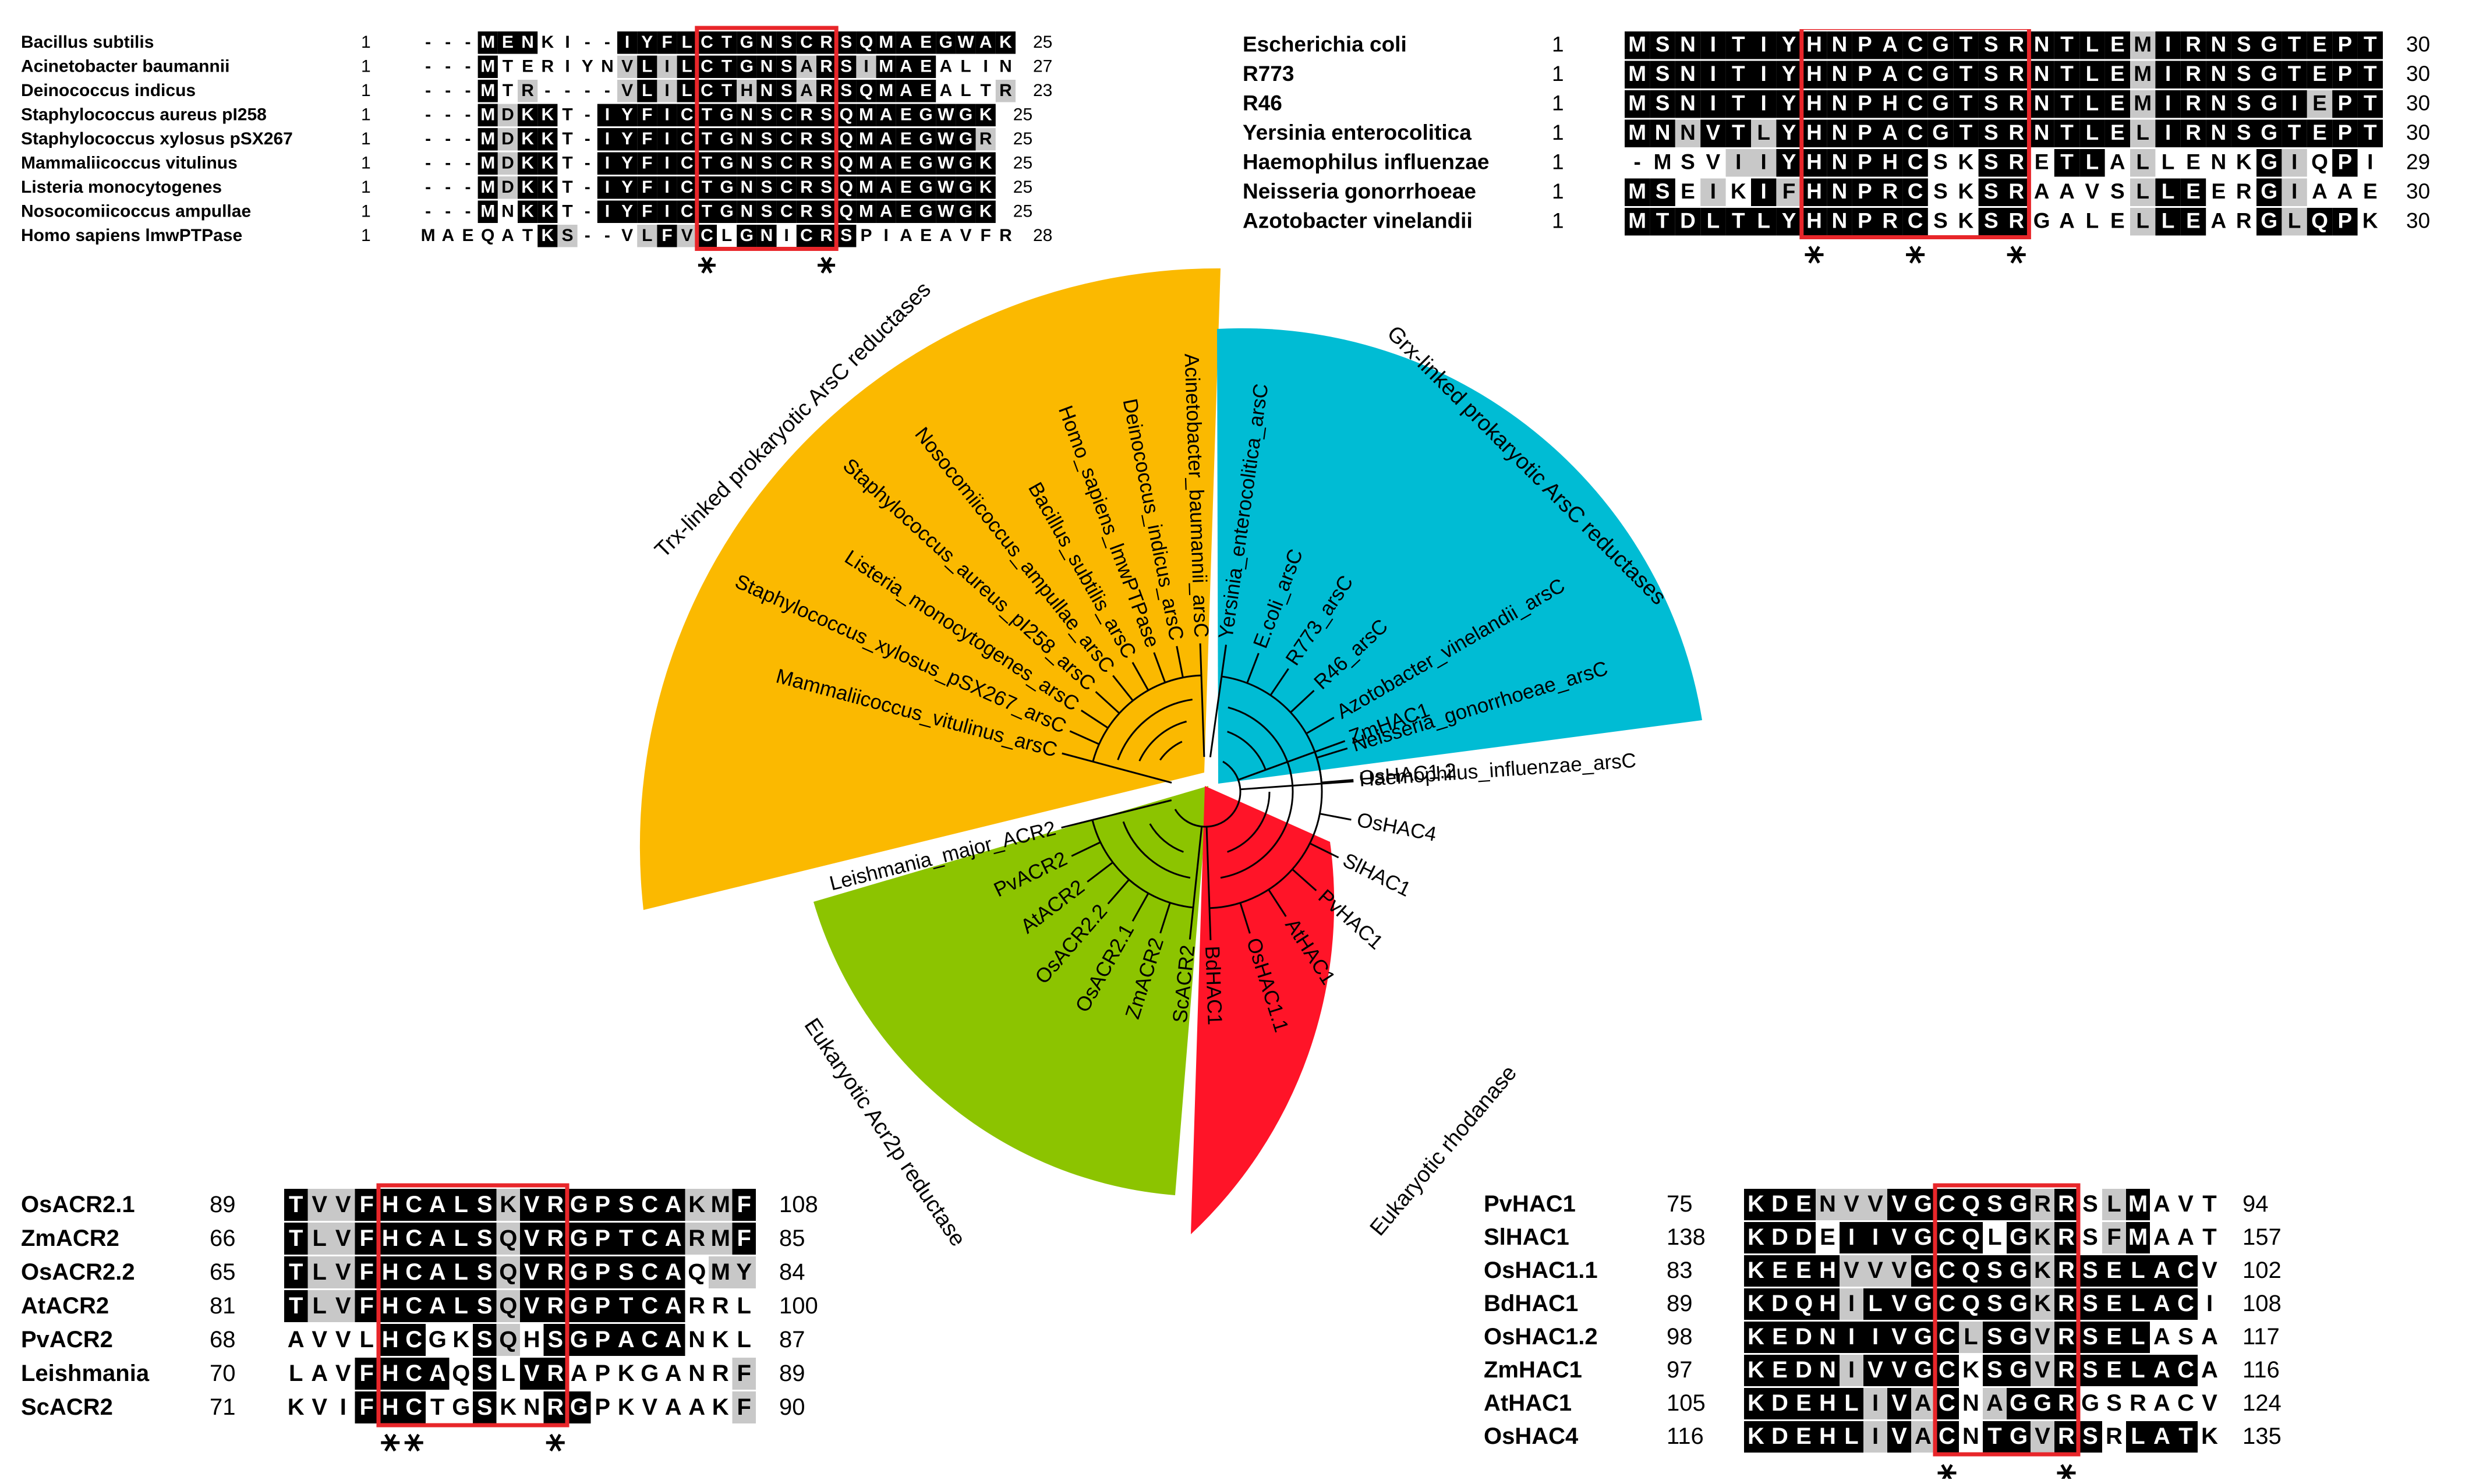 This screenshot has height=1484, width=2483. Describe the element at coordinates (2262, 1403) in the screenshot. I see `sequence-end: 124` at that location.